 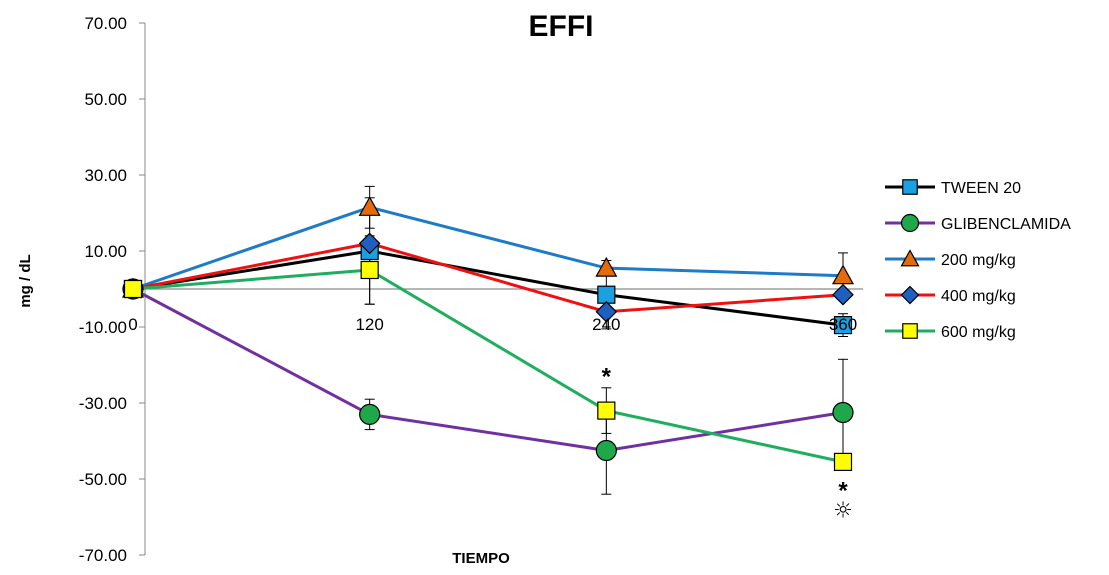 What do you see at coordinates (369, 324) in the screenshot?
I see `x-tick-label: 120` at bounding box center [369, 324].